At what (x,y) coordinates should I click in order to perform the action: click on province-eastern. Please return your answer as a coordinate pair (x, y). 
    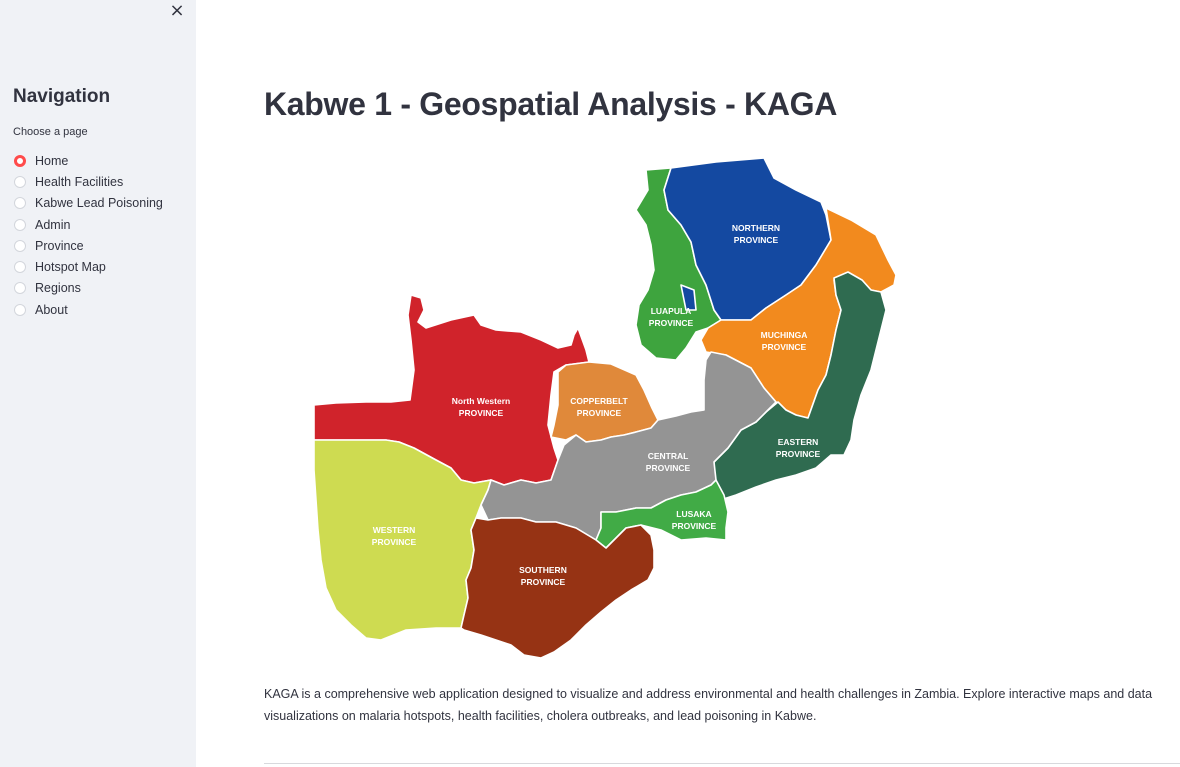
    Looking at the image, I should click on (798, 387).